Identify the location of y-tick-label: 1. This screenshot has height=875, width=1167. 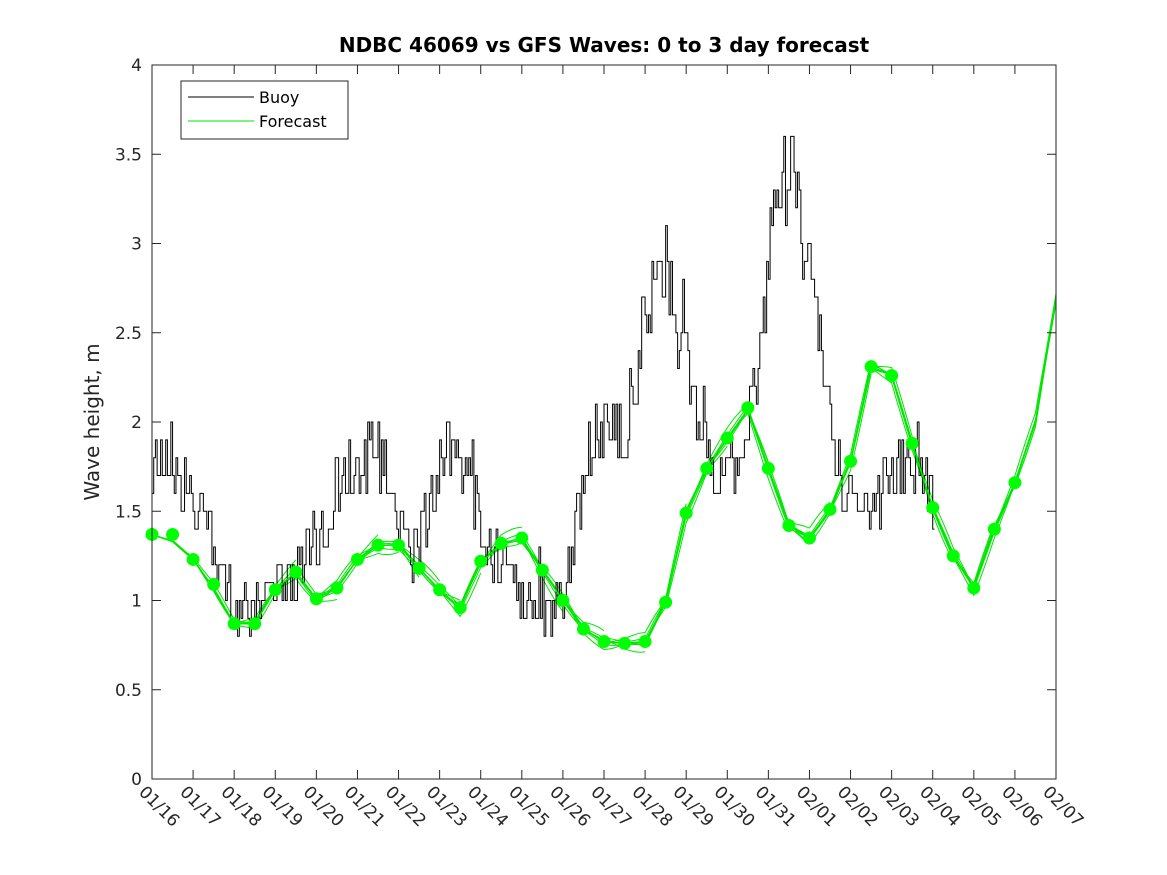
(136, 602).